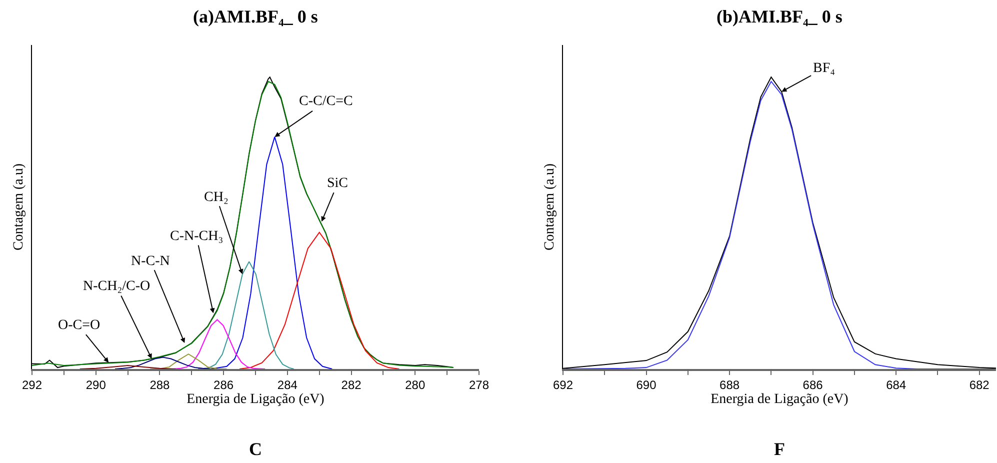 The image size is (997, 463). Describe the element at coordinates (287, 385) in the screenshot. I see `x-tick-label: 284` at that location.